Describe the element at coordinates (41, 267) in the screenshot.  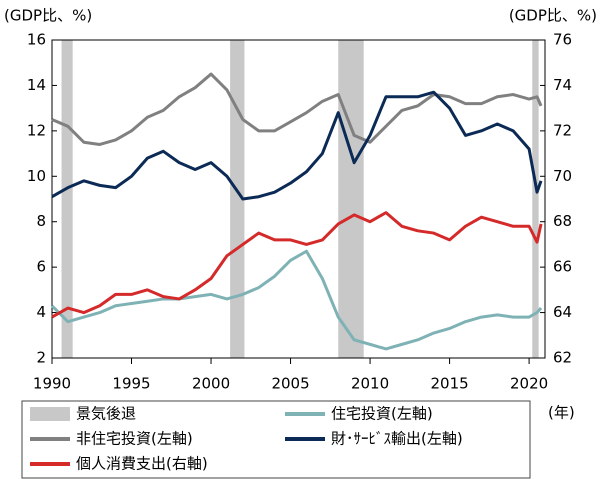
I see `y-tick-label: 6` at that location.